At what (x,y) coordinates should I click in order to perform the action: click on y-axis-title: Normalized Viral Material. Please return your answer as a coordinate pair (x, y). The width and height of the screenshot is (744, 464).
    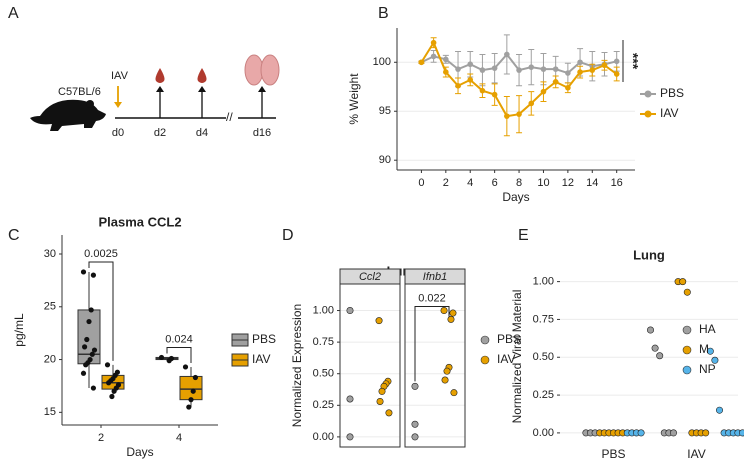
    Looking at the image, I should click on (517, 357).